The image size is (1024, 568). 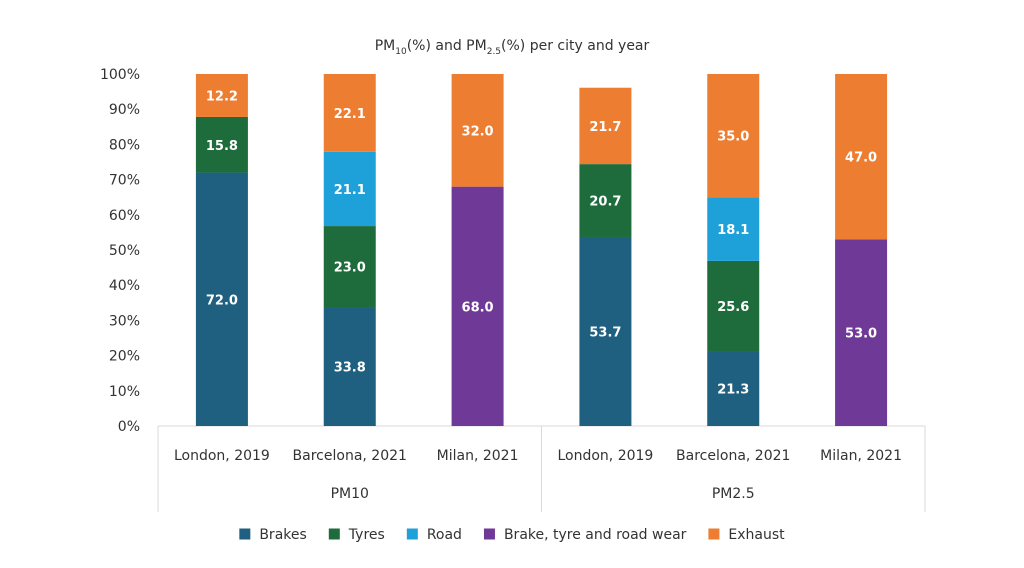 I want to click on data-label: 21.7, so click(x=605, y=127).